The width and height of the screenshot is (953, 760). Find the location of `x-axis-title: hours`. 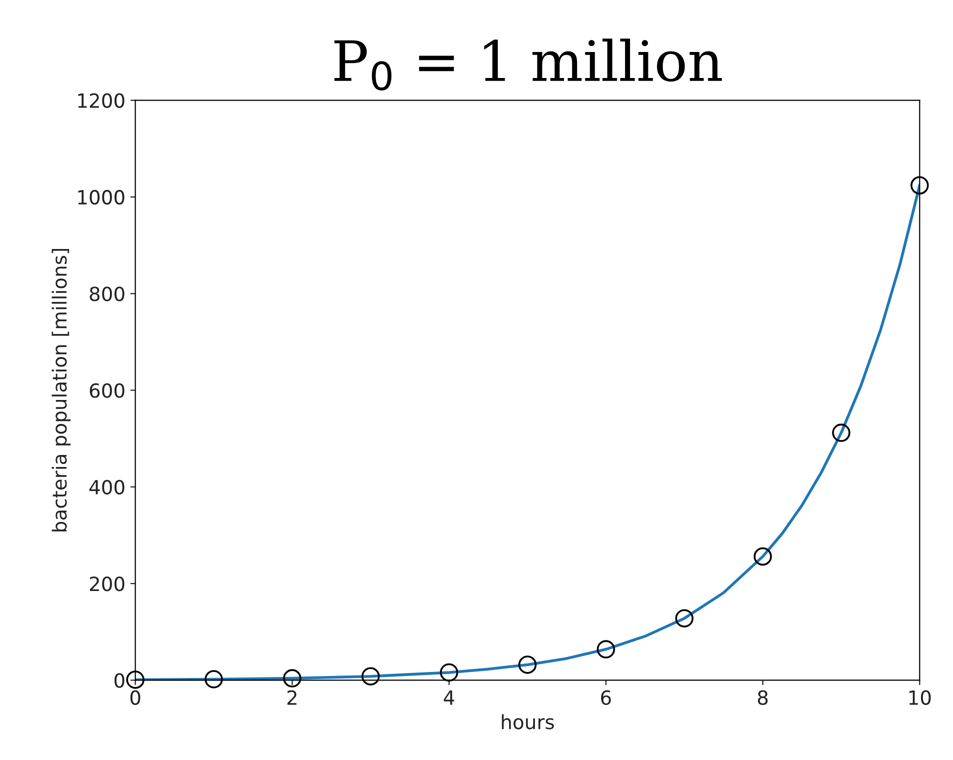

x-axis-title: hours is located at coordinates (528, 722).